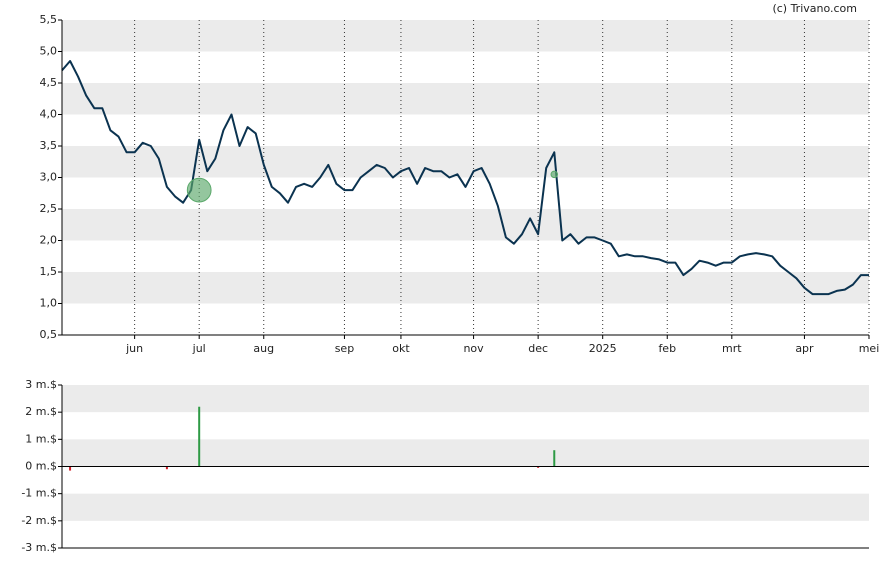  I want to click on y-tick-label: 2,5, so click(49, 208).